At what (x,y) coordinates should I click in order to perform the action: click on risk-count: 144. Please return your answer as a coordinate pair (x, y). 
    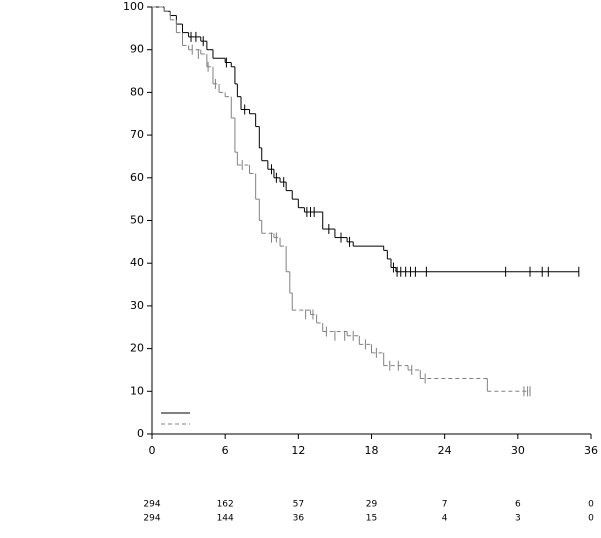
    Looking at the image, I should click on (225, 519).